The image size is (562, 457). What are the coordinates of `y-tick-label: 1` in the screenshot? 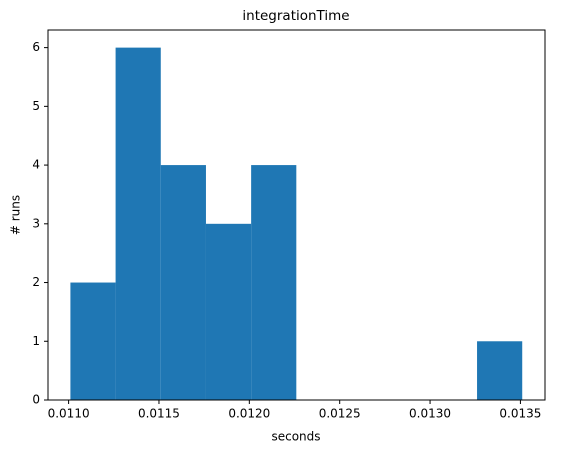 It's located at (36, 341).